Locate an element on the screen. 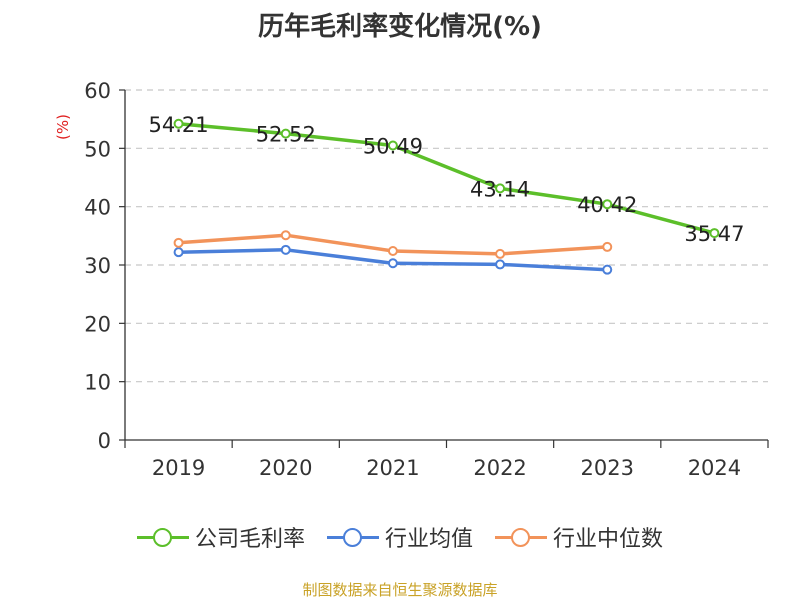 The image size is (800, 600). source-note: 制图数据来自恒生聚源数据库 is located at coordinates (400, 590).